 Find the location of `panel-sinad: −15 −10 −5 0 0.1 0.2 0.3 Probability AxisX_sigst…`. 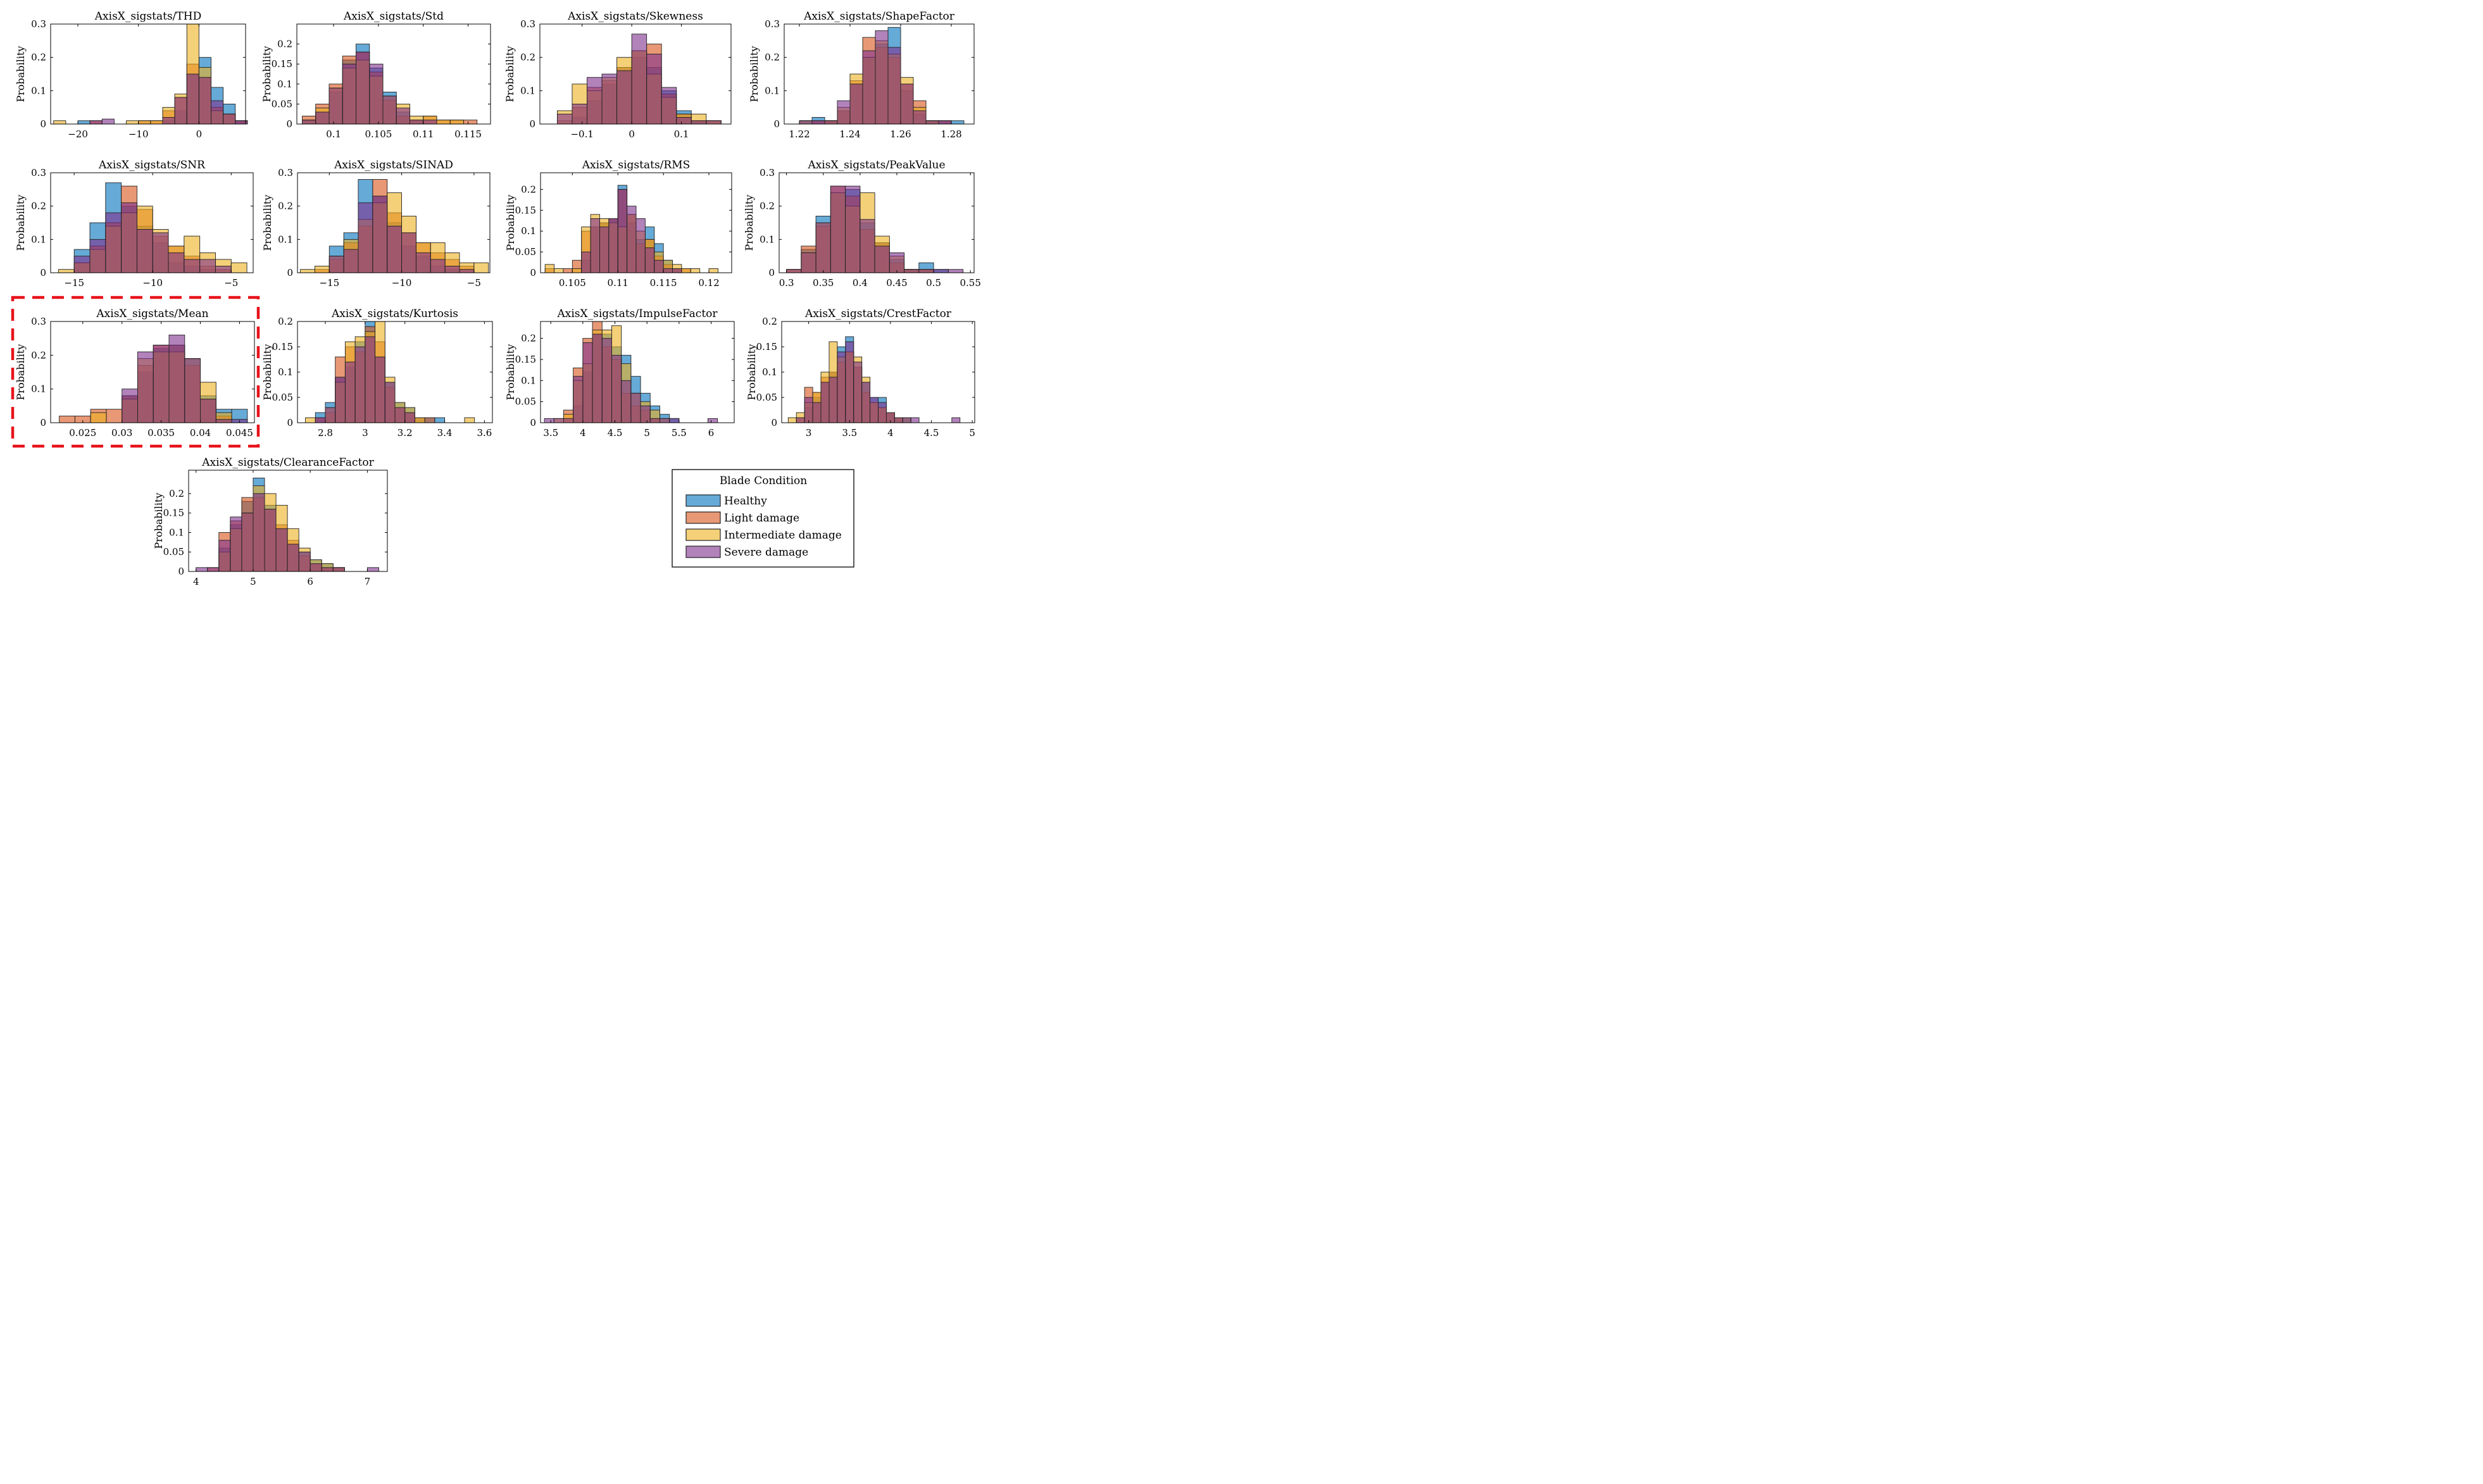

panel-sinad: −15 −10 −5 0 0.1 0.2 0.3 Probability AxisX_sigst… is located at coordinates (376, 224).